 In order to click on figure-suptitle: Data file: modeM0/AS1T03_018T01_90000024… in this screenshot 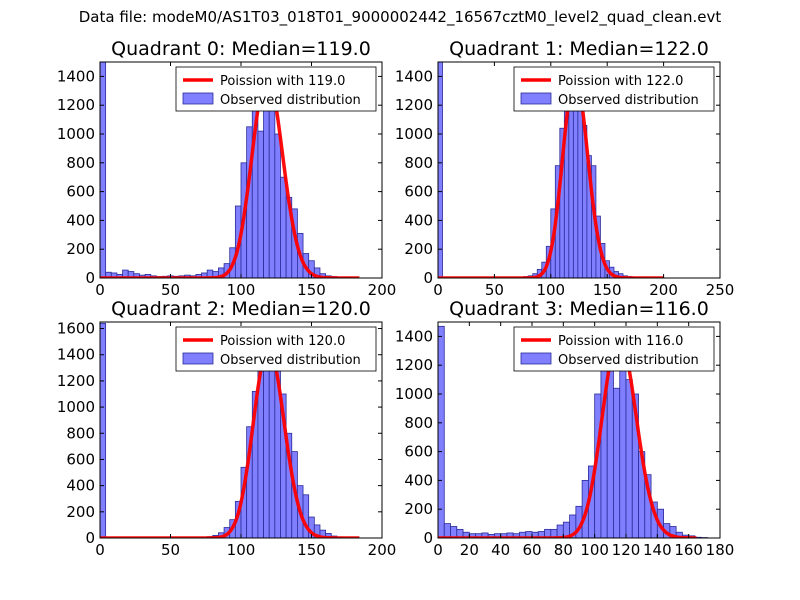, I will do `click(400, 17)`.